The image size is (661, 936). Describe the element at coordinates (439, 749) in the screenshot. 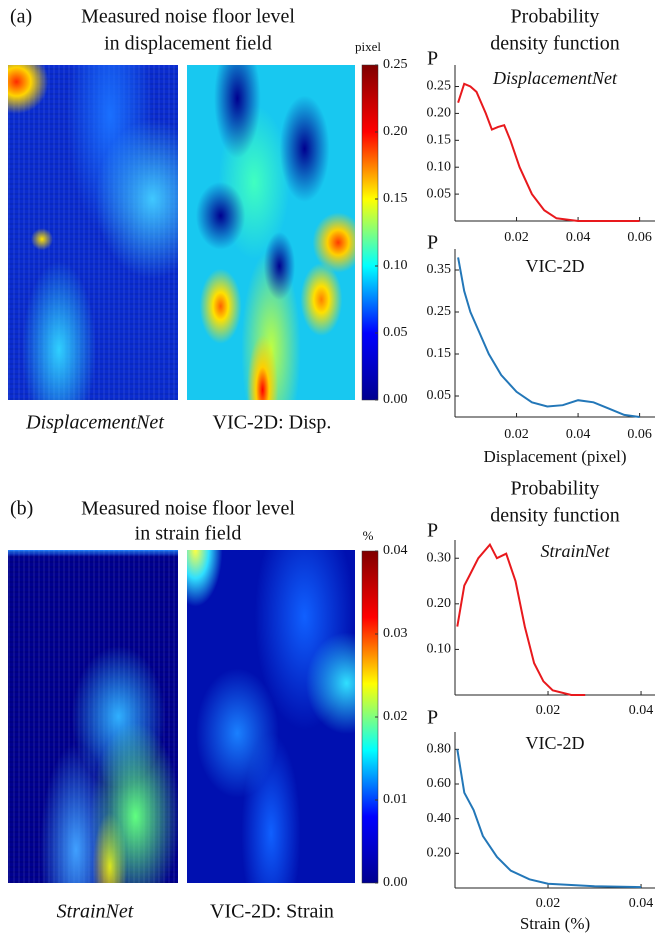

I see `y-tick-label: 0.80` at that location.